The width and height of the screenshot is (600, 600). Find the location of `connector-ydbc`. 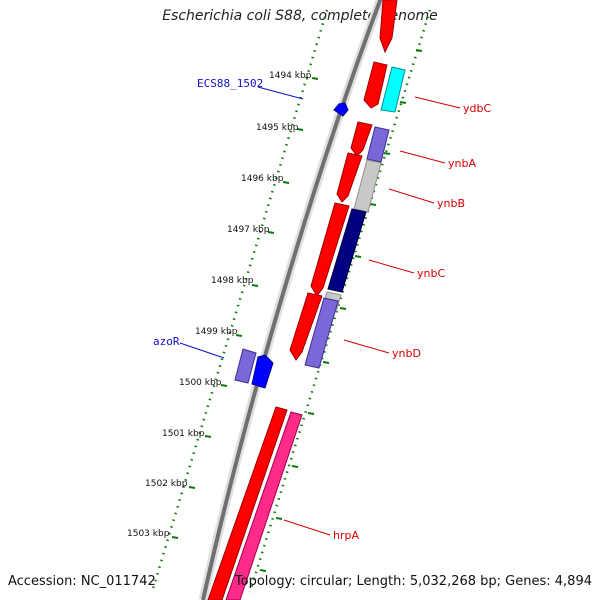

connector-ydbc is located at coordinates (437, 102).